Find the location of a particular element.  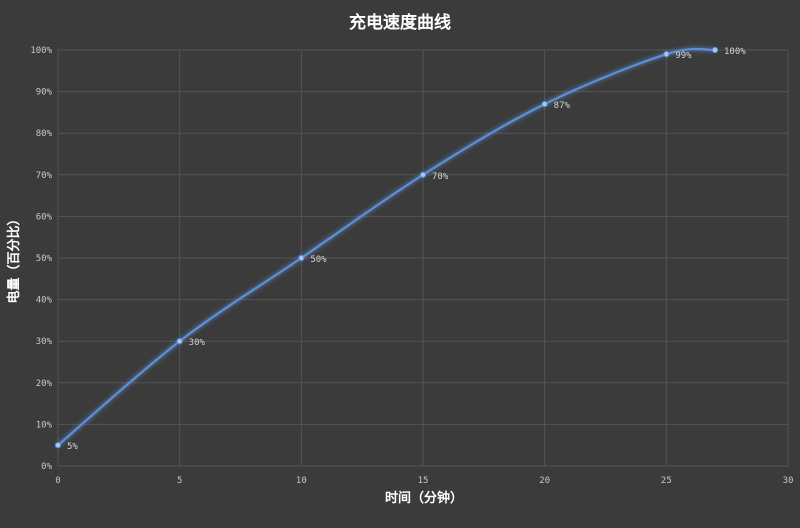

x-tick-label: 5 is located at coordinates (179, 481).